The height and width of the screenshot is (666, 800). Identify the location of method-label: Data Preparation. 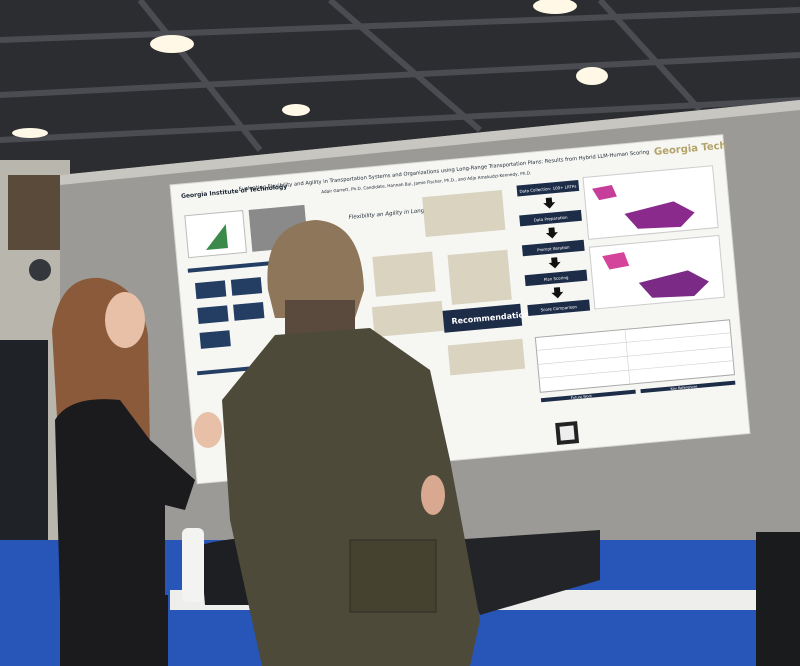
(550, 219).